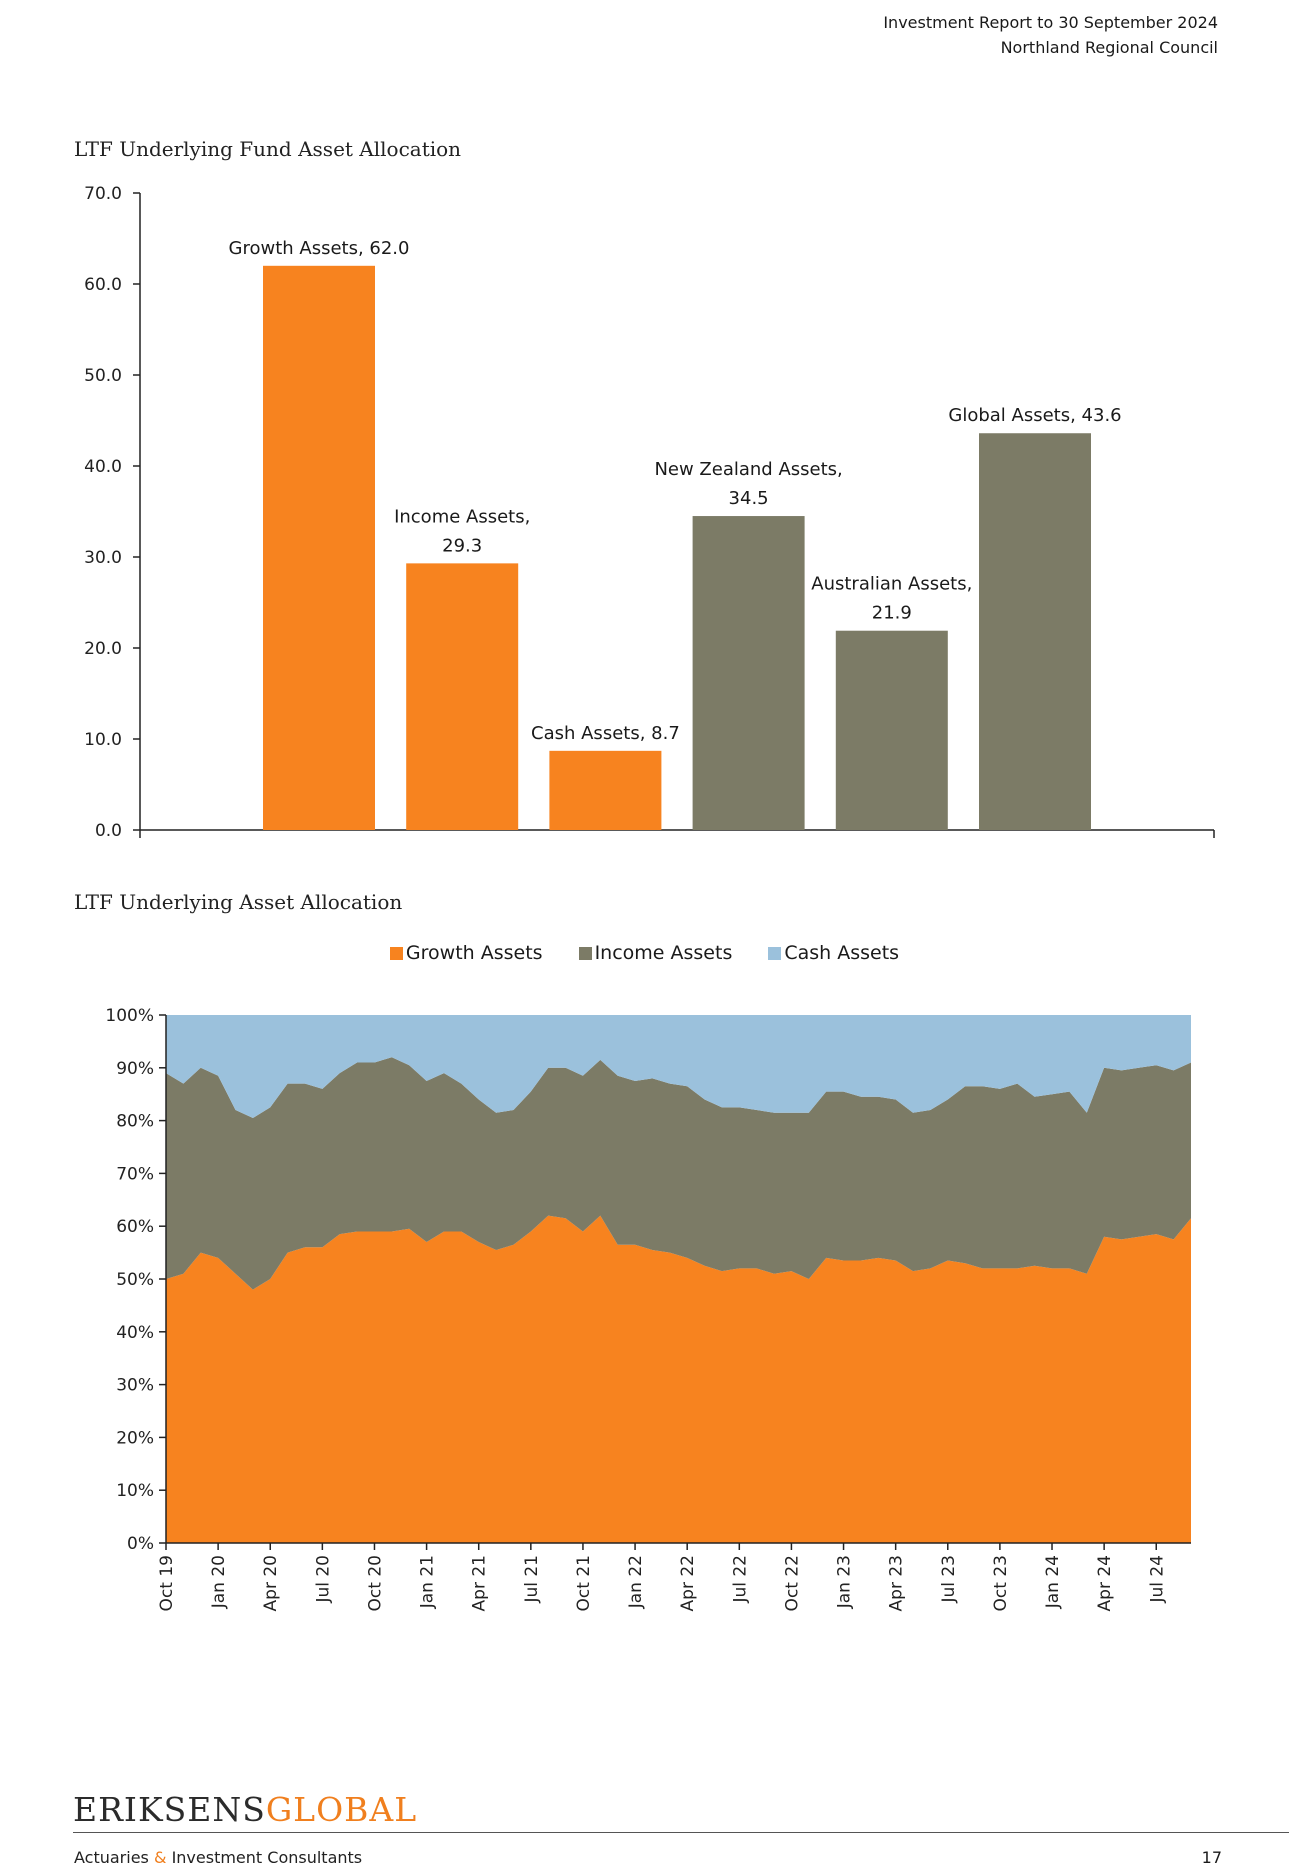 This screenshot has height=1870, width=1289. I want to click on y-tick-label: 0.0, so click(108, 831).